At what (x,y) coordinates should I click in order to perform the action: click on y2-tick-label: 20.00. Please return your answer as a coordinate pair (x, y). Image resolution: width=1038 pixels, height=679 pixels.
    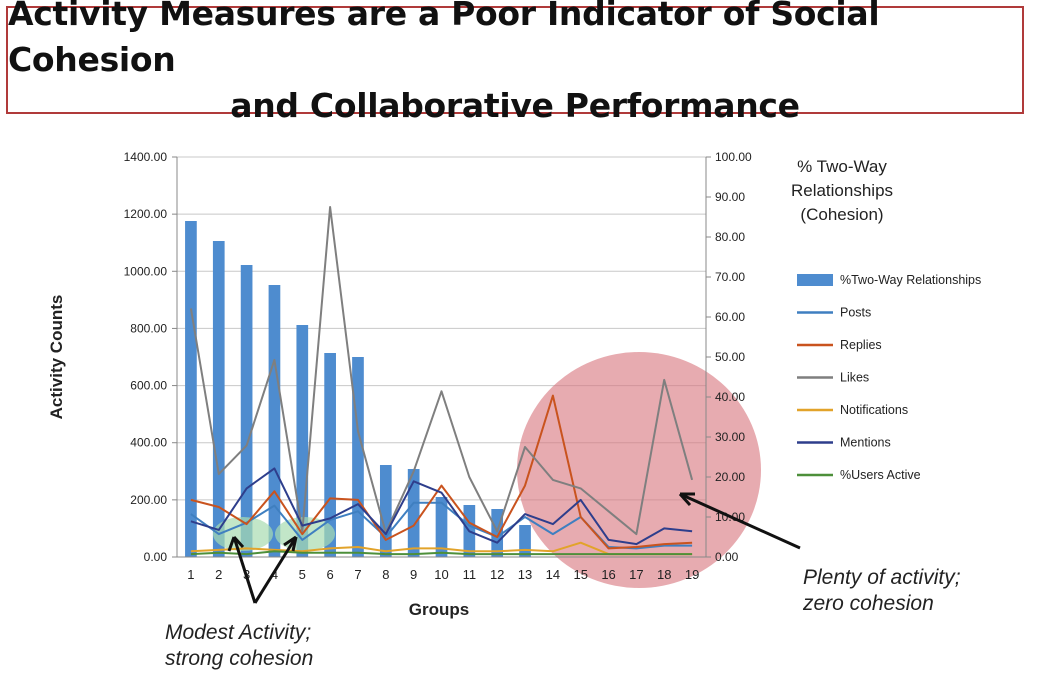
    Looking at the image, I should click on (730, 477).